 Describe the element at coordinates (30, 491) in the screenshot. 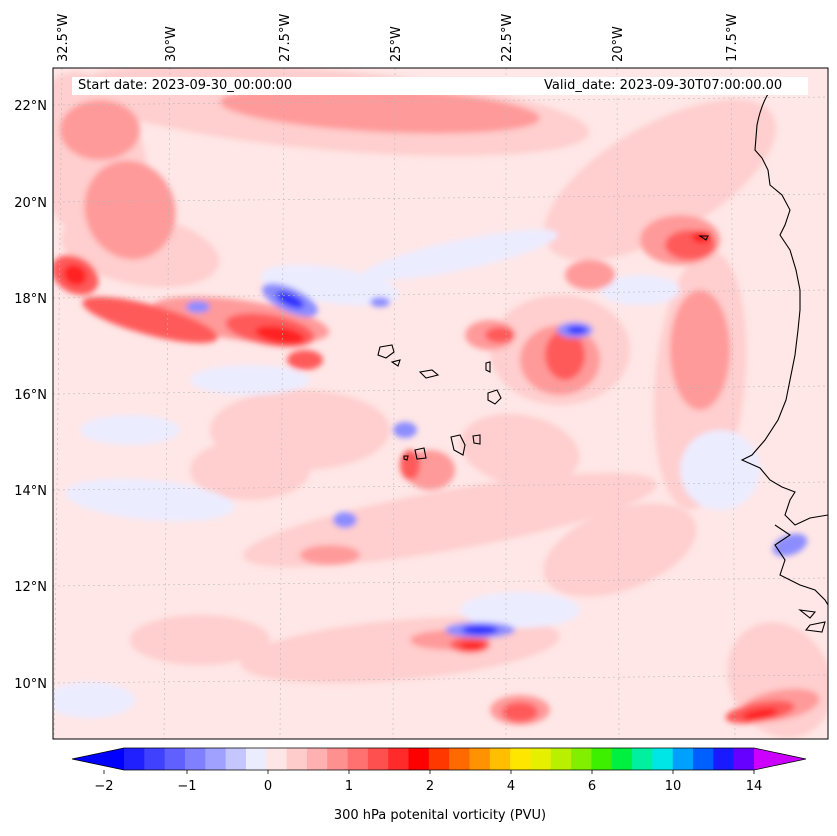

I see `latitude-label: 14°N` at that location.